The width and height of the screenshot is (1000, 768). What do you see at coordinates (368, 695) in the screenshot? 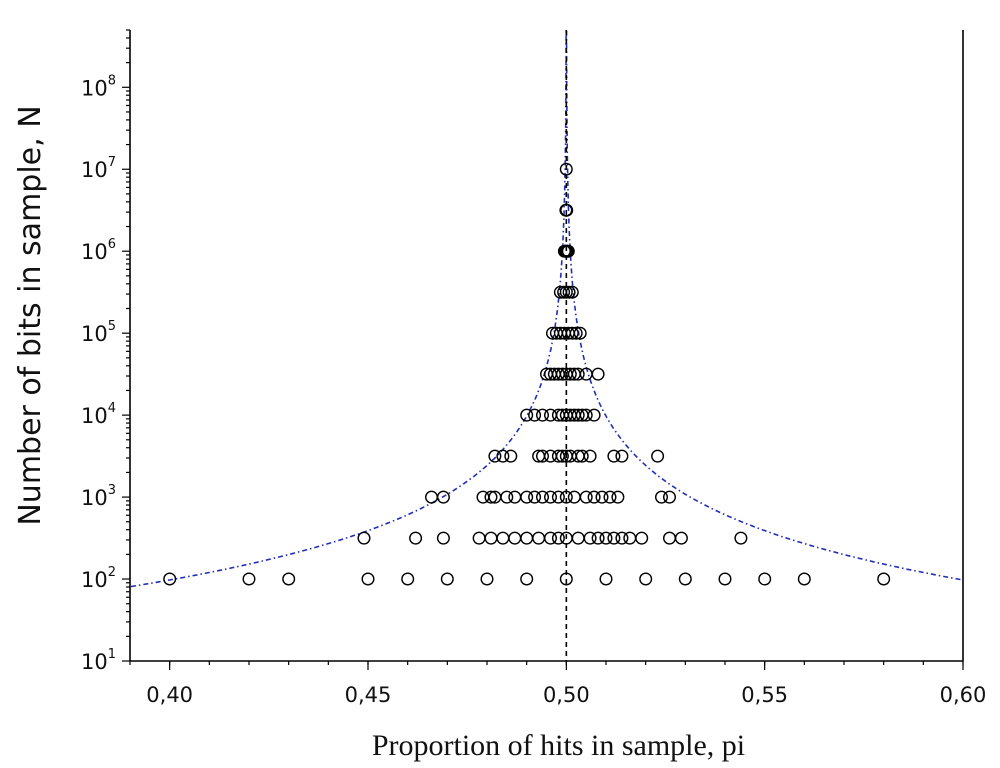
I see `x-tick-label: 0,45` at bounding box center [368, 695].